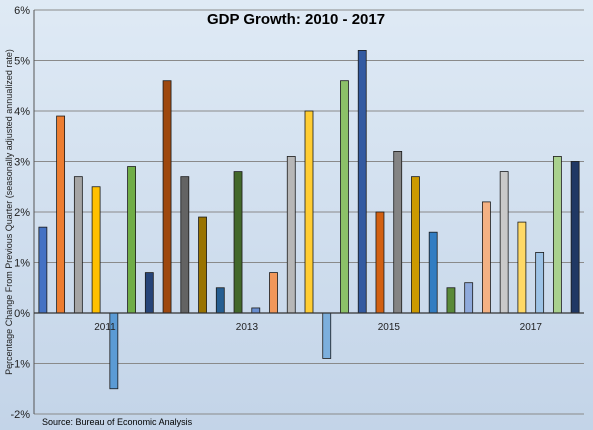 This screenshot has height=430, width=593. What do you see at coordinates (22, 264) in the screenshot?
I see `y-tick-label: 1%` at bounding box center [22, 264].